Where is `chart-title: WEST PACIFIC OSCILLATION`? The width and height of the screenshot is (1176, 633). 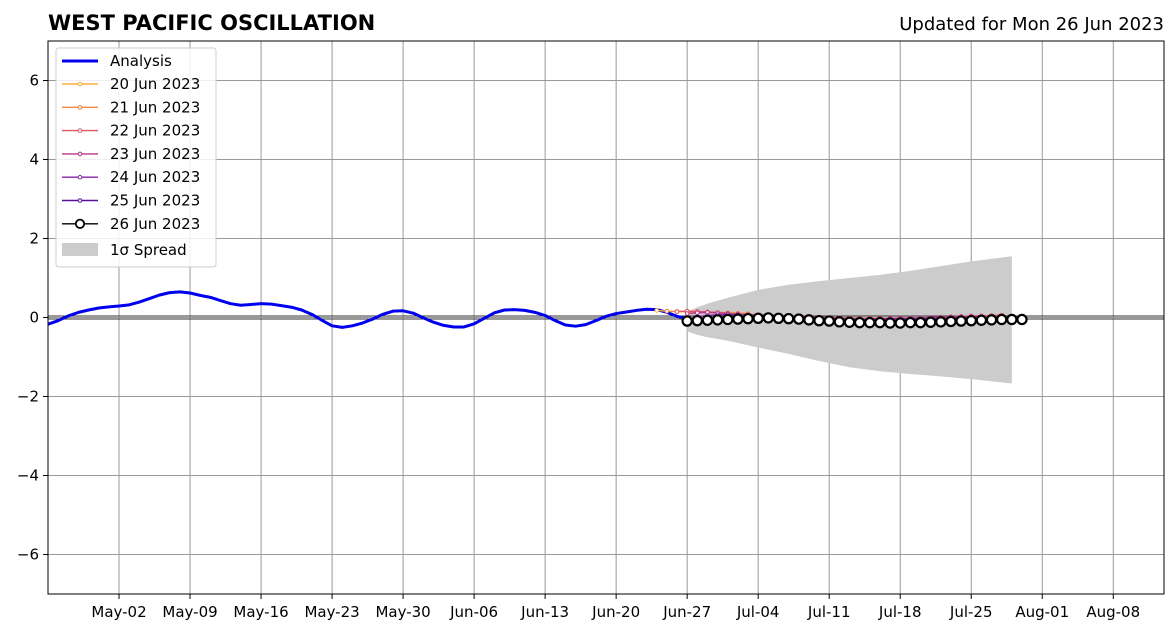
chart-title: WEST PACIFIC OSCILLATION is located at coordinates (211, 23).